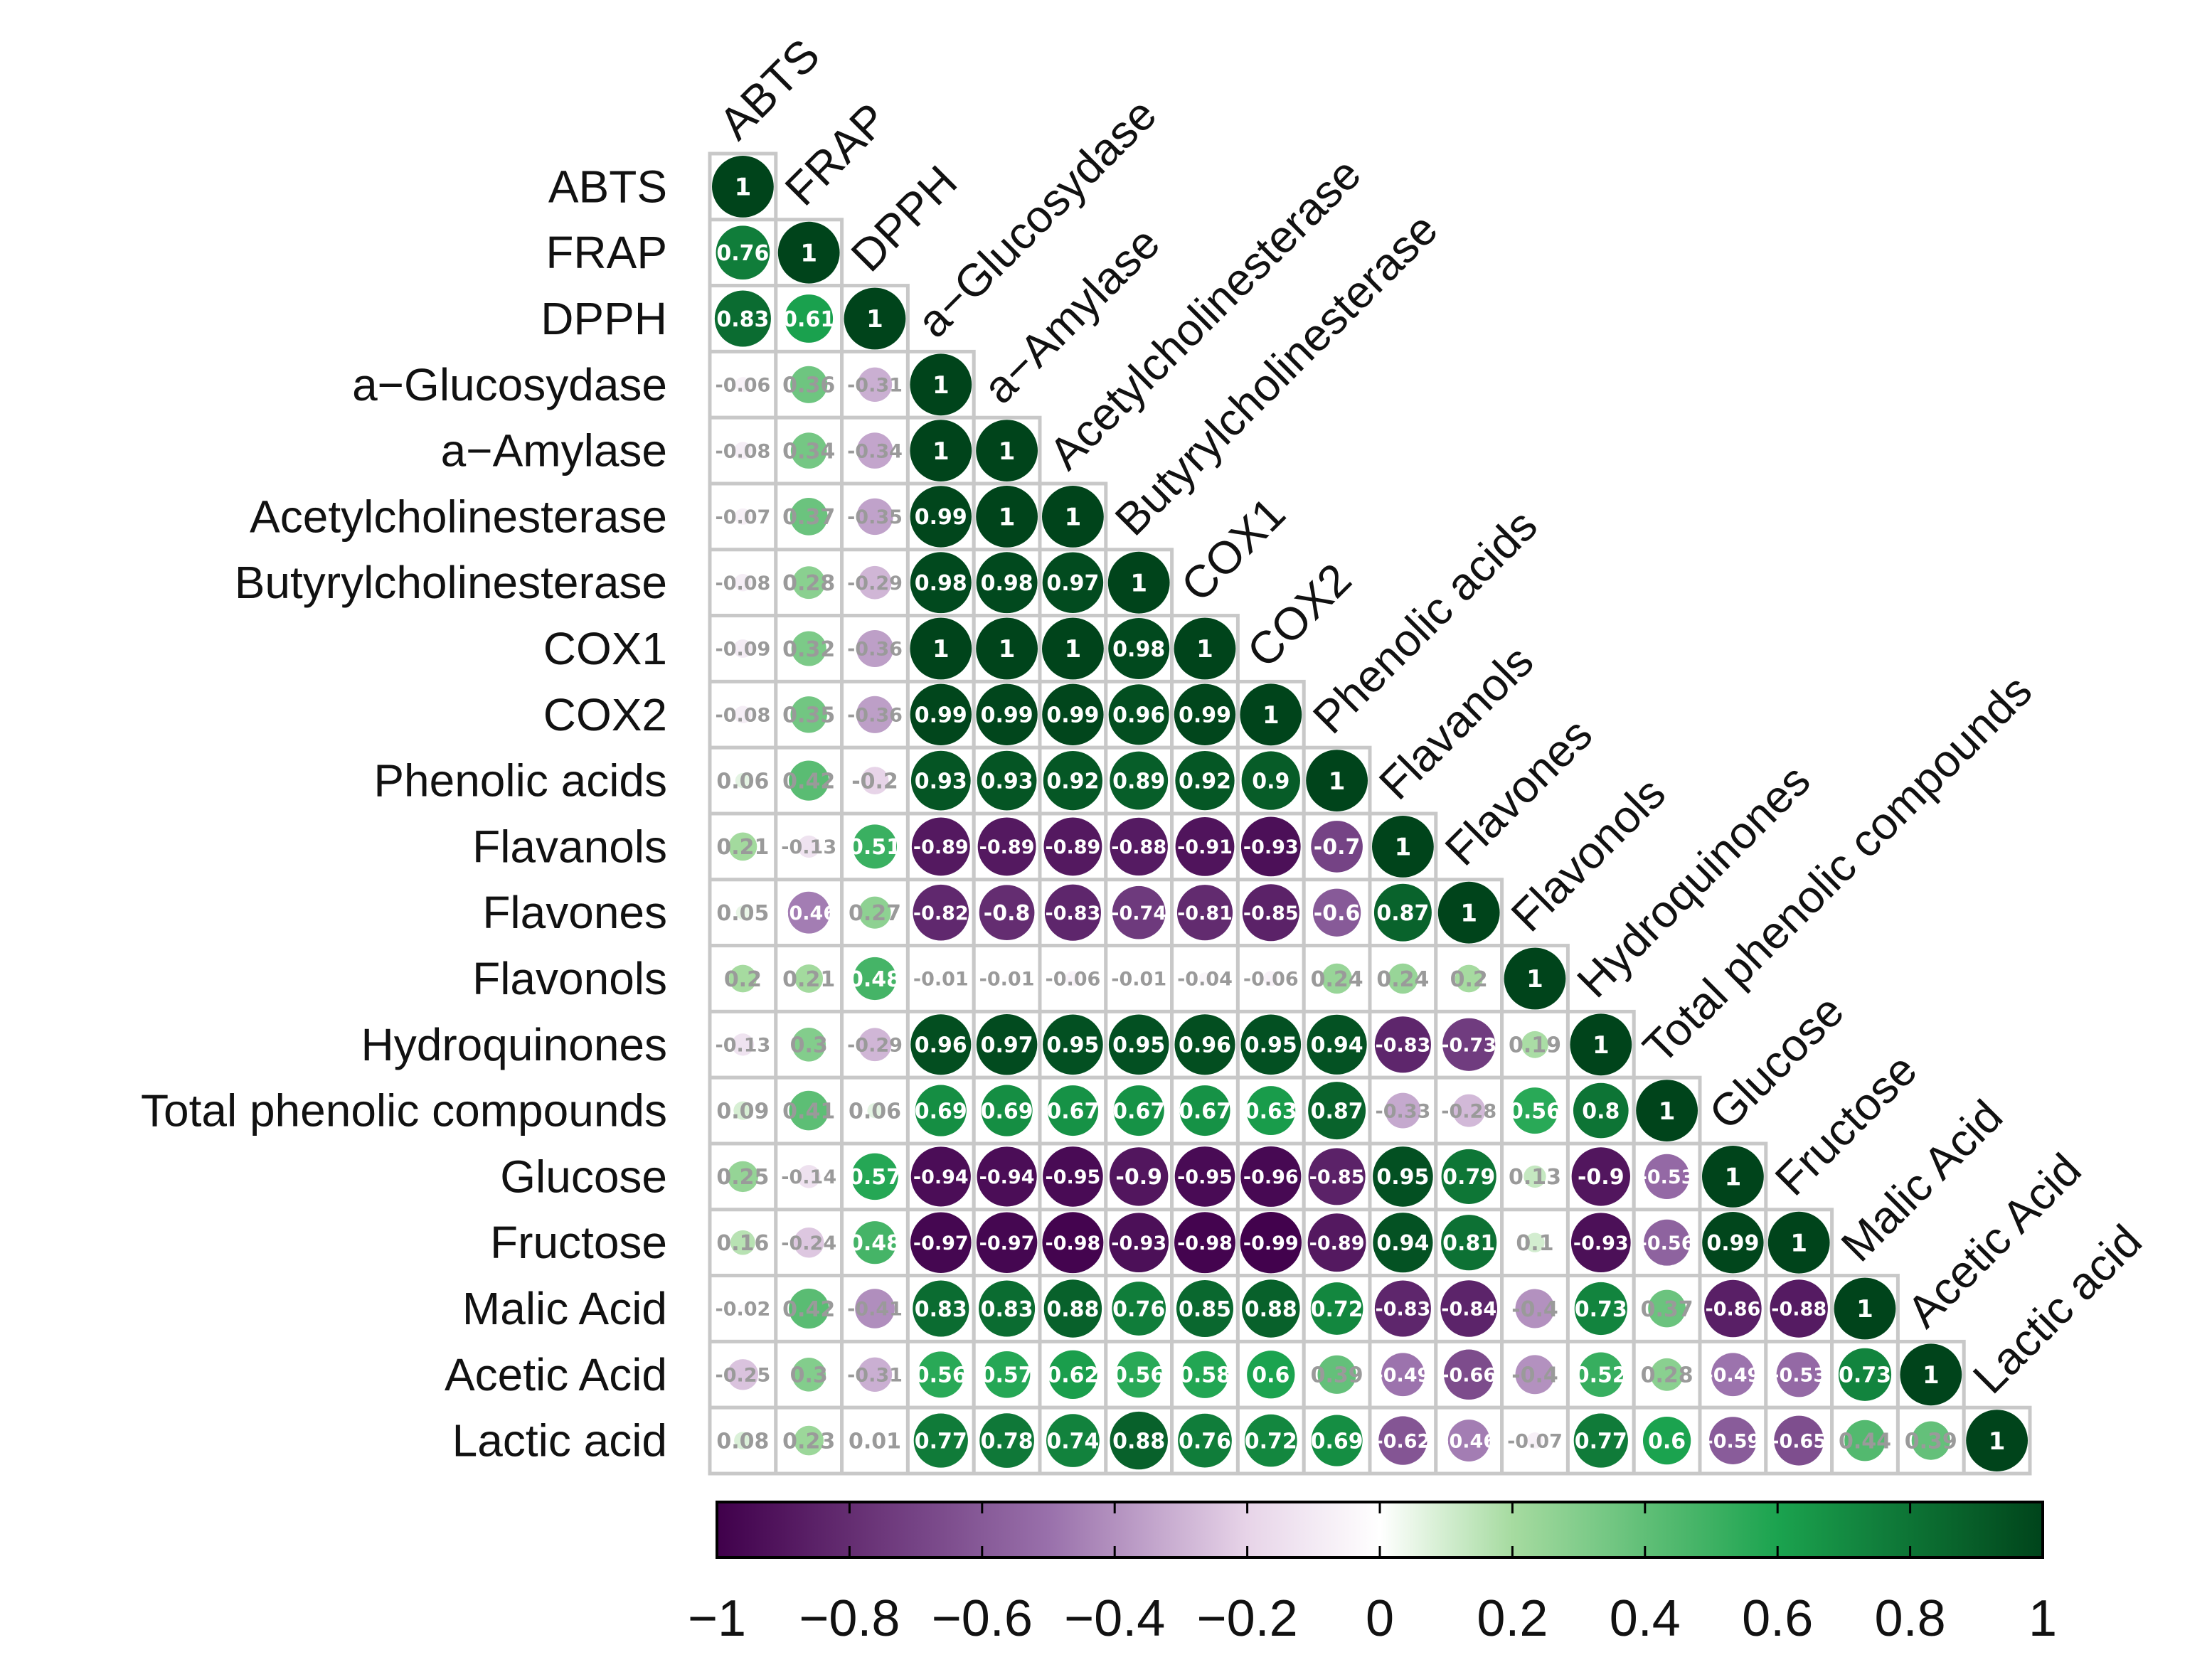 The image size is (2212, 1672). Describe the element at coordinates (606, 253) in the screenshot. I see `row-label: FRAP` at that location.